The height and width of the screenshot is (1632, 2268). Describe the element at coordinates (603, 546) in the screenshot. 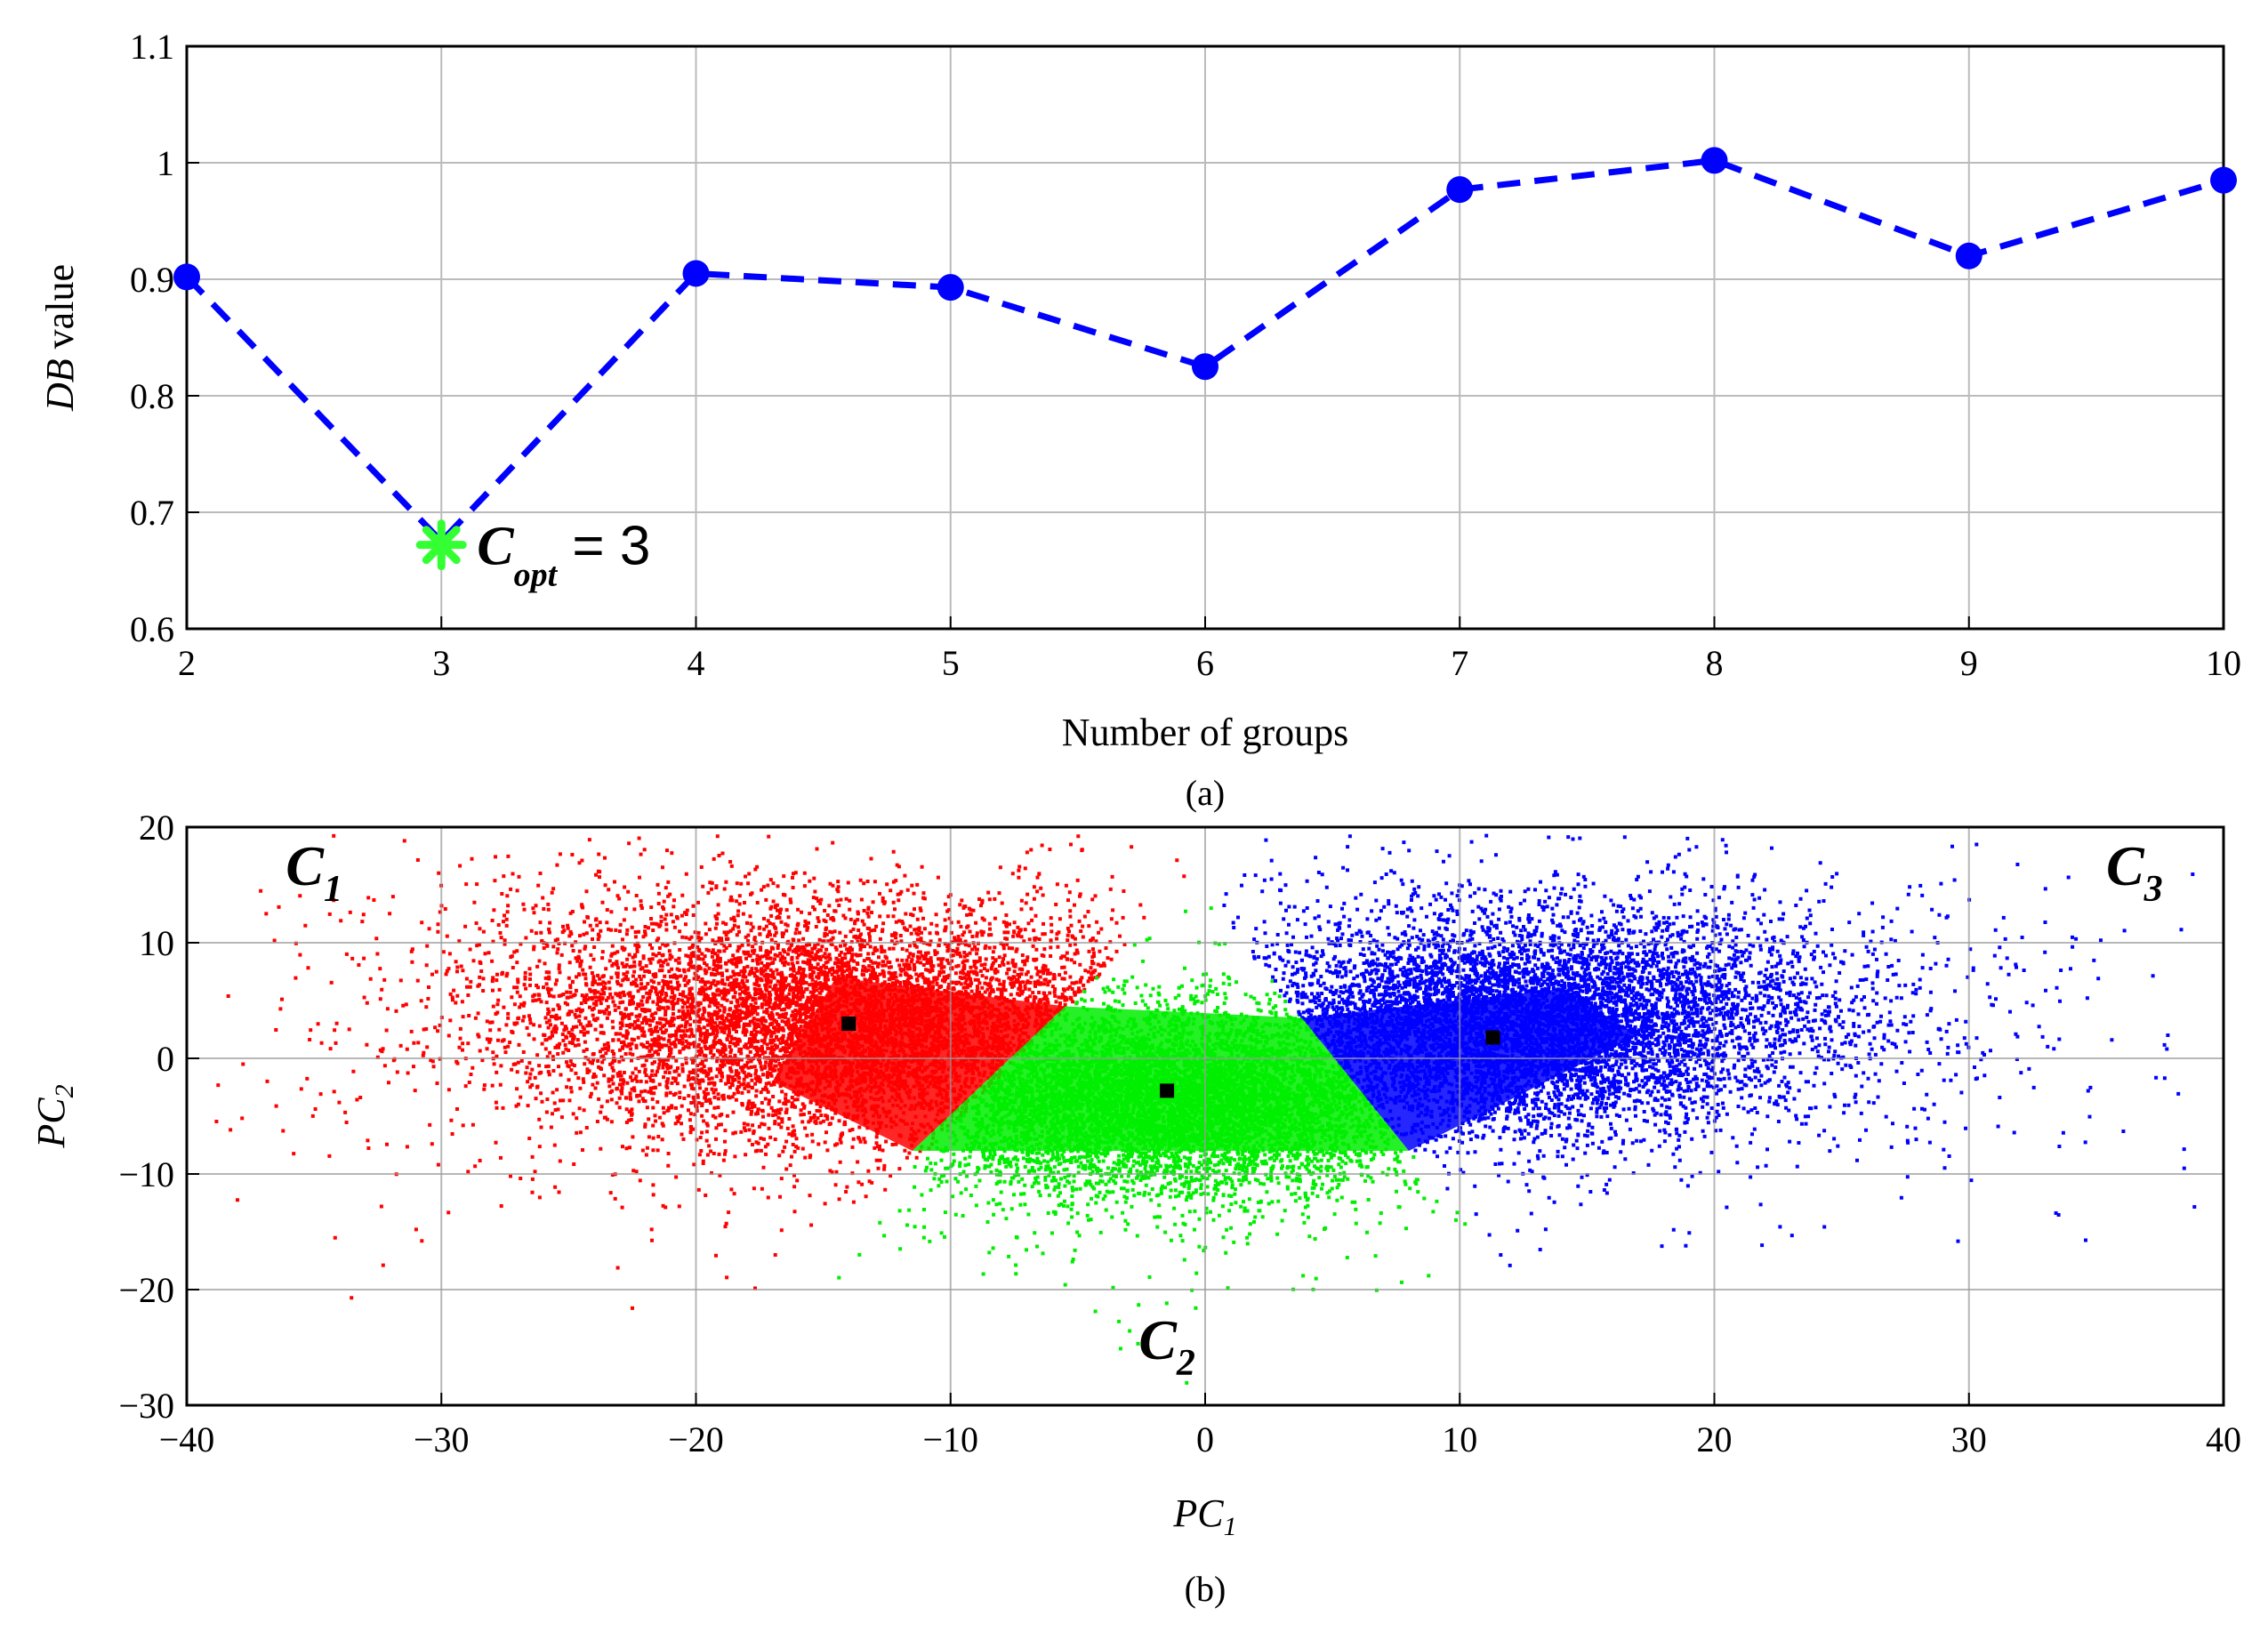

I see `panel-a-optimum-label-rest: = 3` at that location.